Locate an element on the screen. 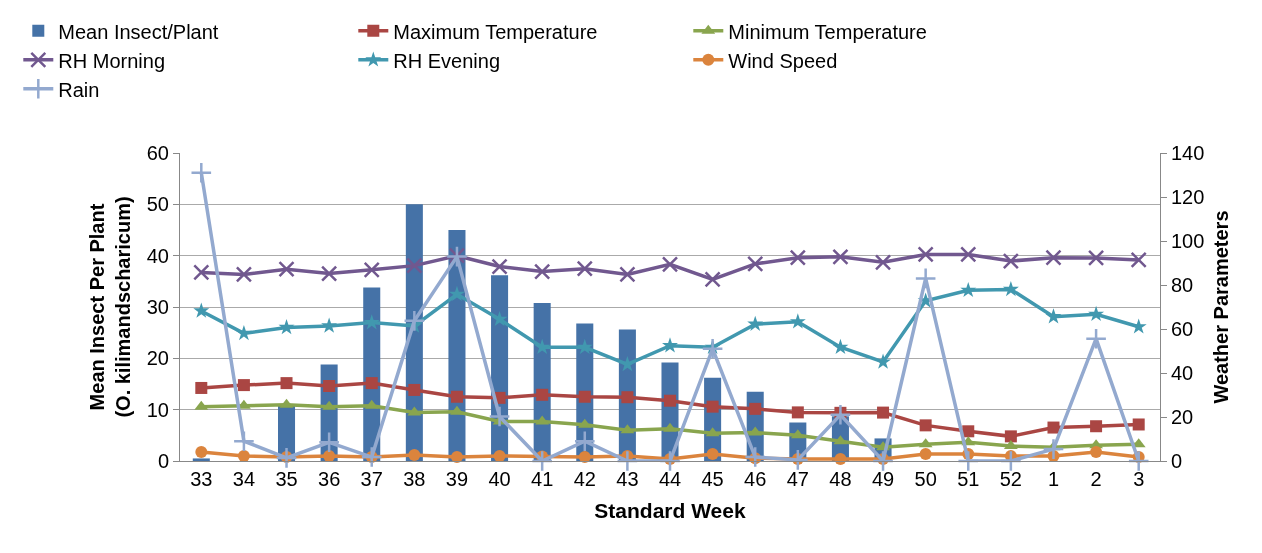  x-tick-label: 3 is located at coordinates (1139, 479).